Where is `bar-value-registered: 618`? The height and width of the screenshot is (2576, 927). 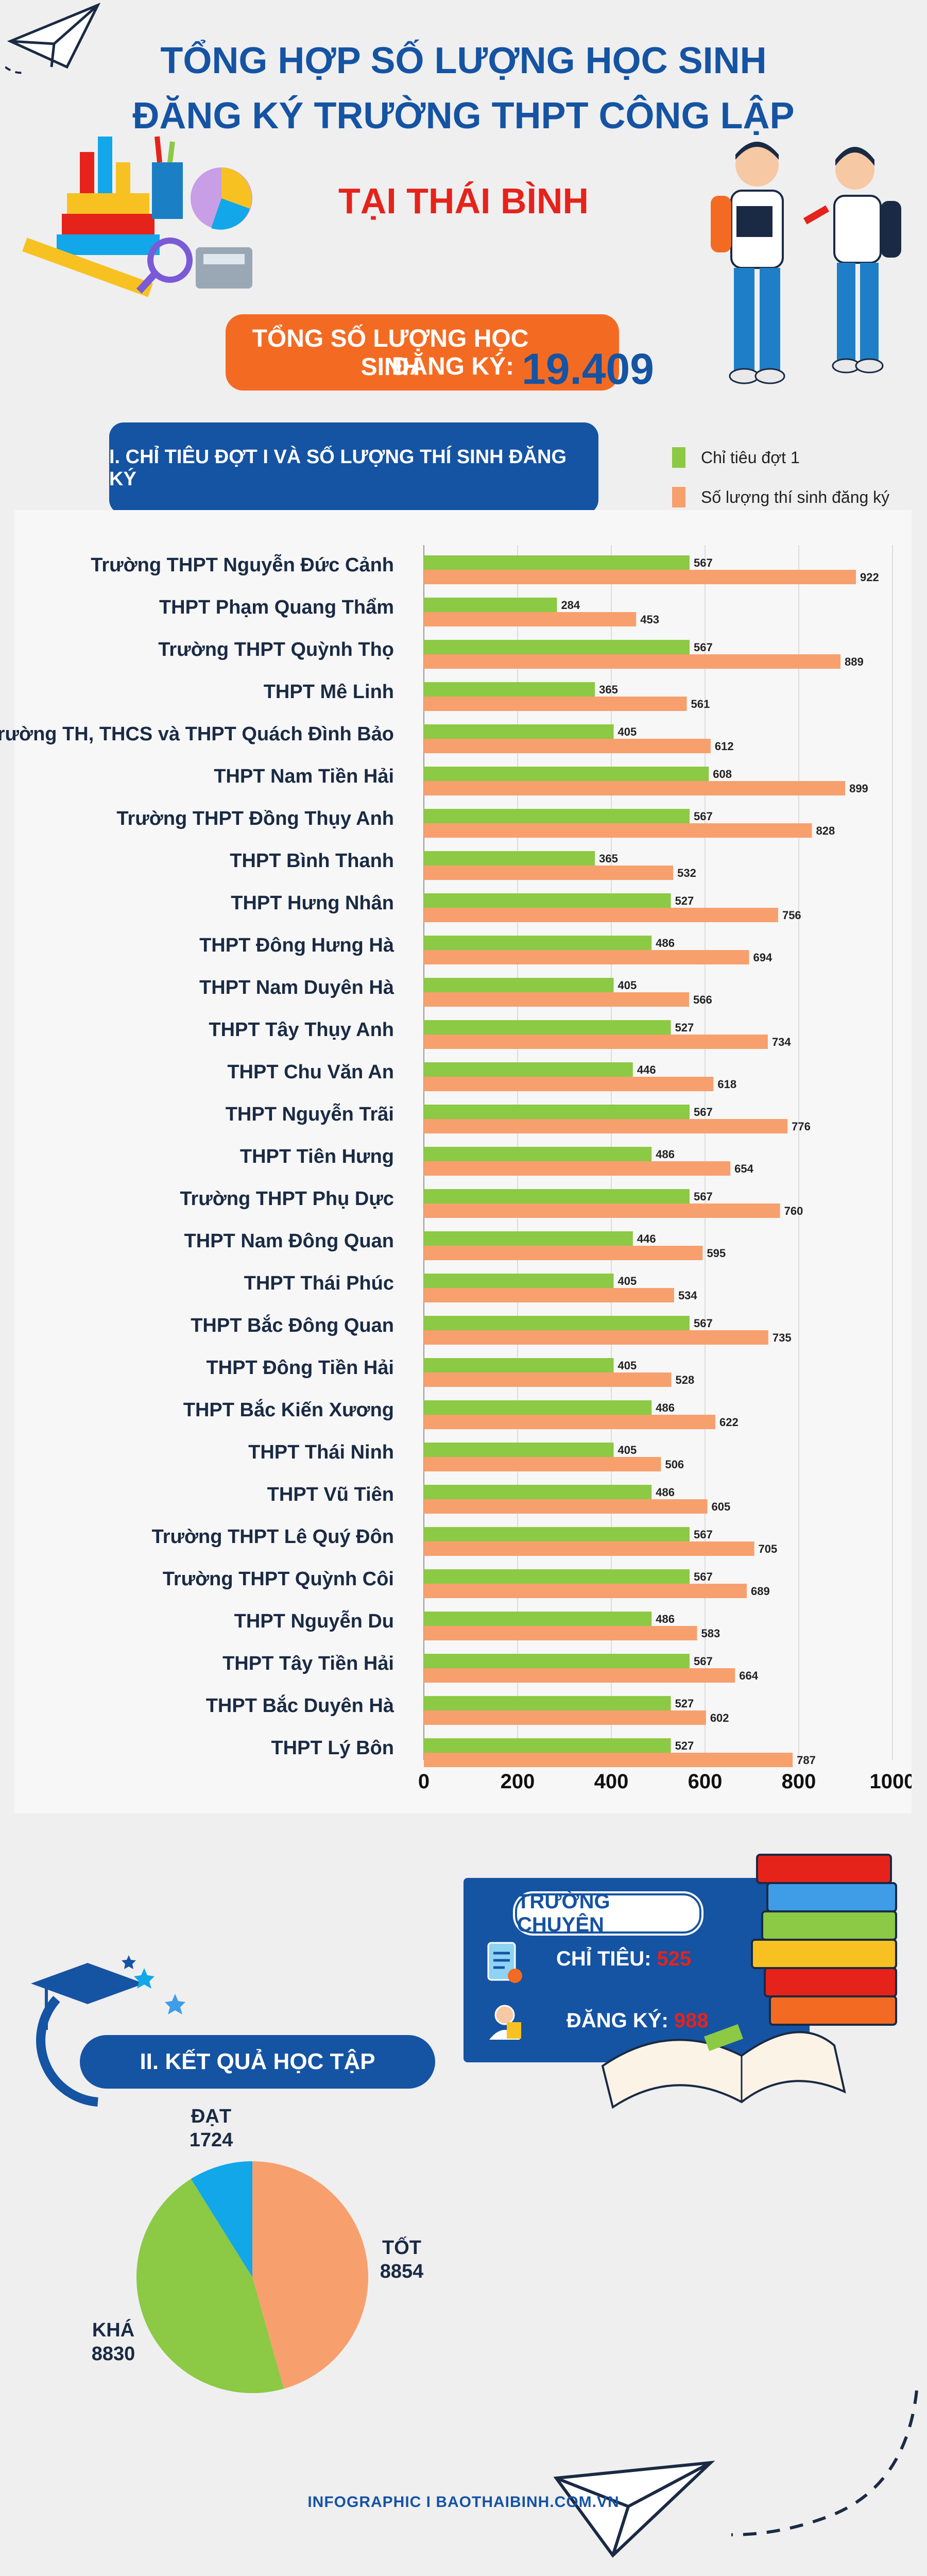 bar-value-registered: 618 is located at coordinates (726, 1084).